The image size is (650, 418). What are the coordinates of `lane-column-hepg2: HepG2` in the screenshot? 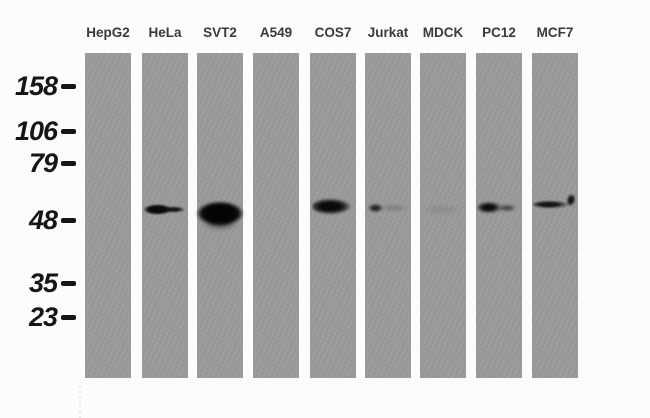 It's located at (108, 200).